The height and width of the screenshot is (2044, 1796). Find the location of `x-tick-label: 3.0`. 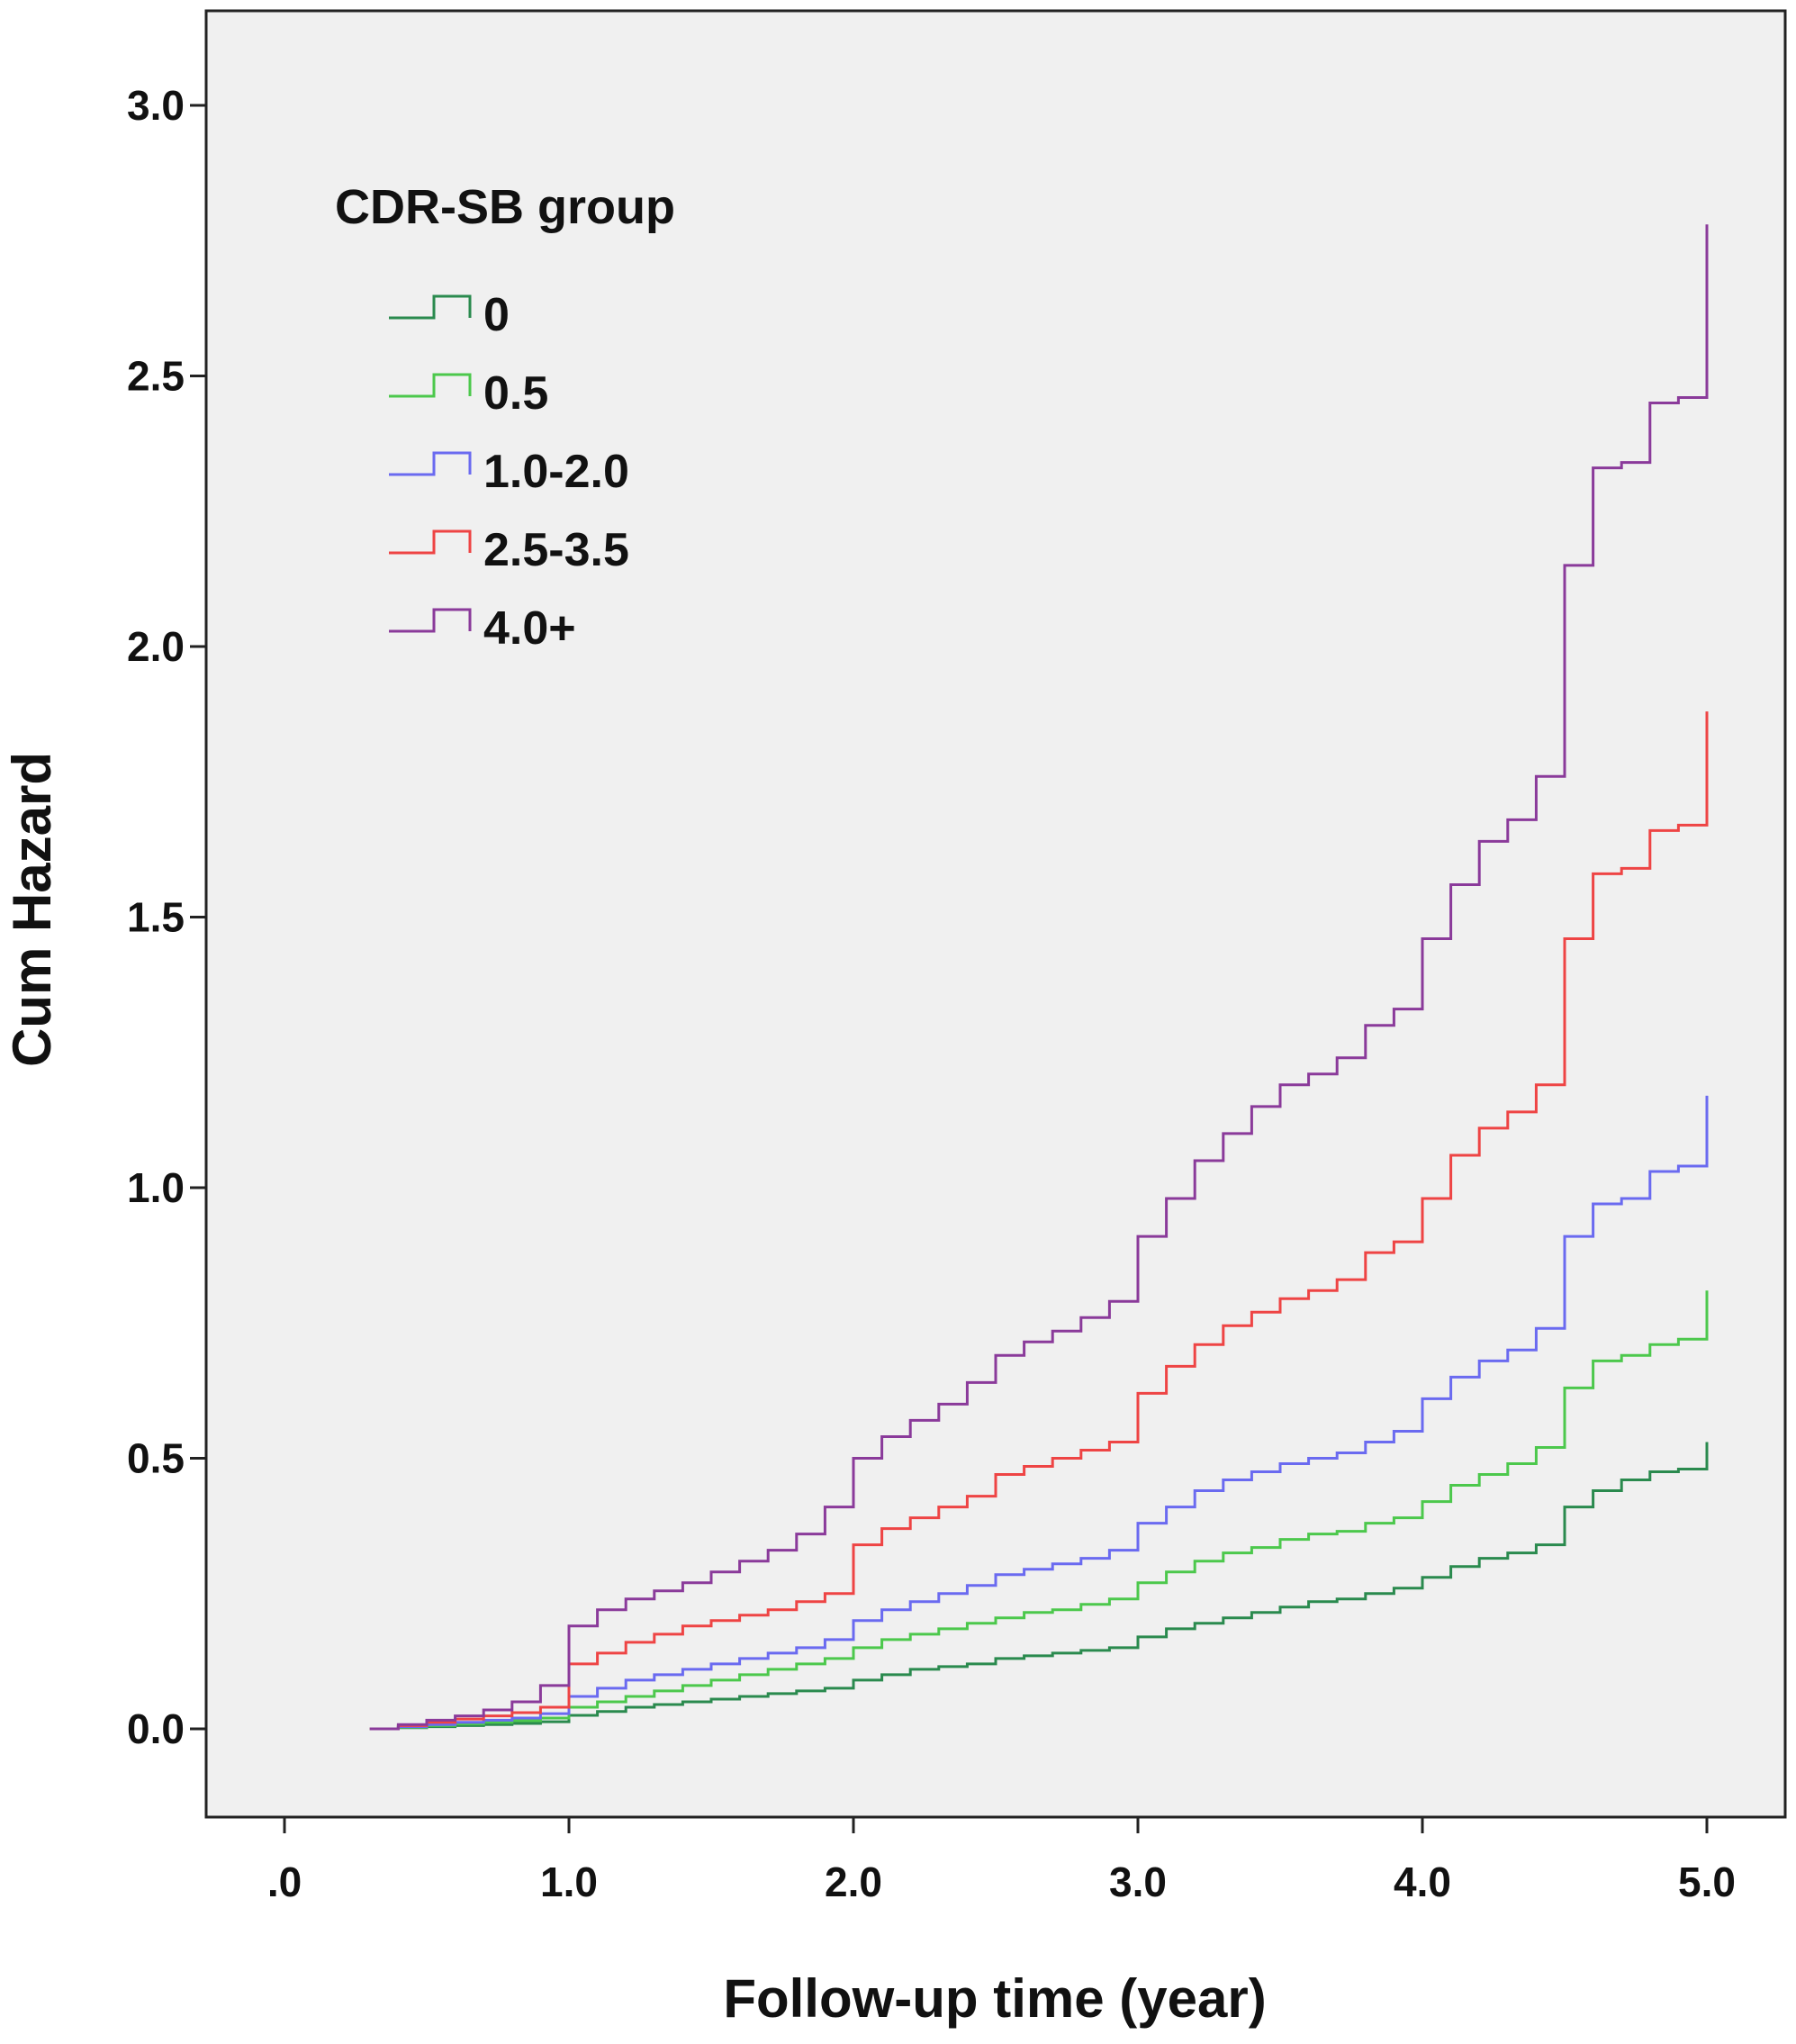

x-tick-label: 3.0 is located at coordinates (1138, 1882).